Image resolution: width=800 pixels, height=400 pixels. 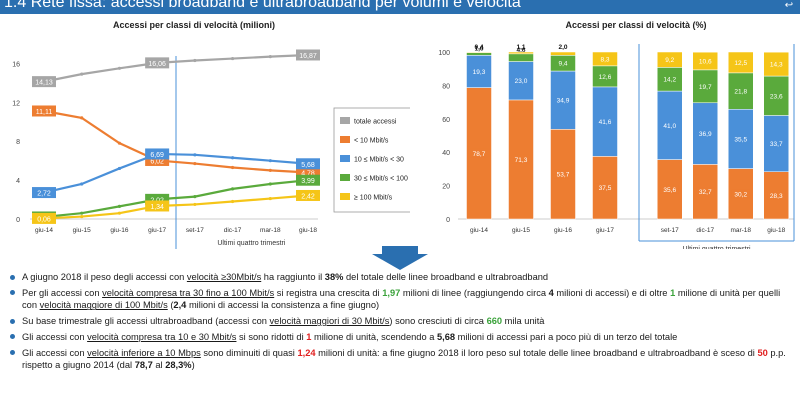 What do you see at coordinates (479, 154) in the screenshot?
I see `data-label: 78,7` at bounding box center [479, 154].